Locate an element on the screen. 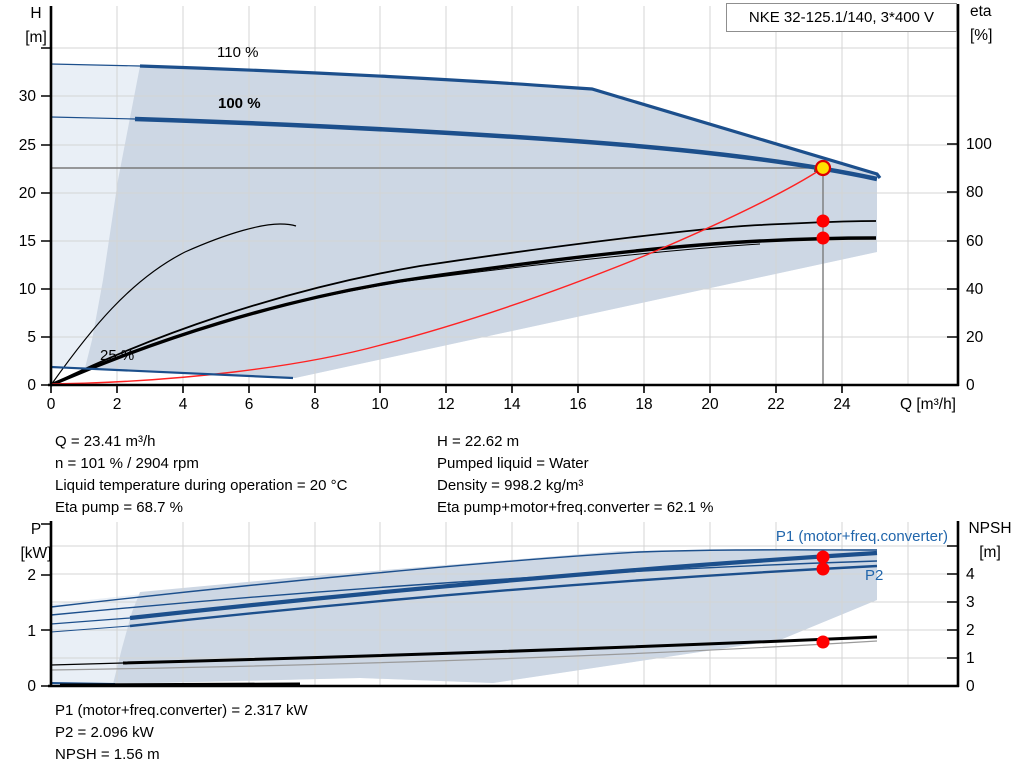  info-line-npsh: NPSH = 1.56 m is located at coordinates (107, 754).